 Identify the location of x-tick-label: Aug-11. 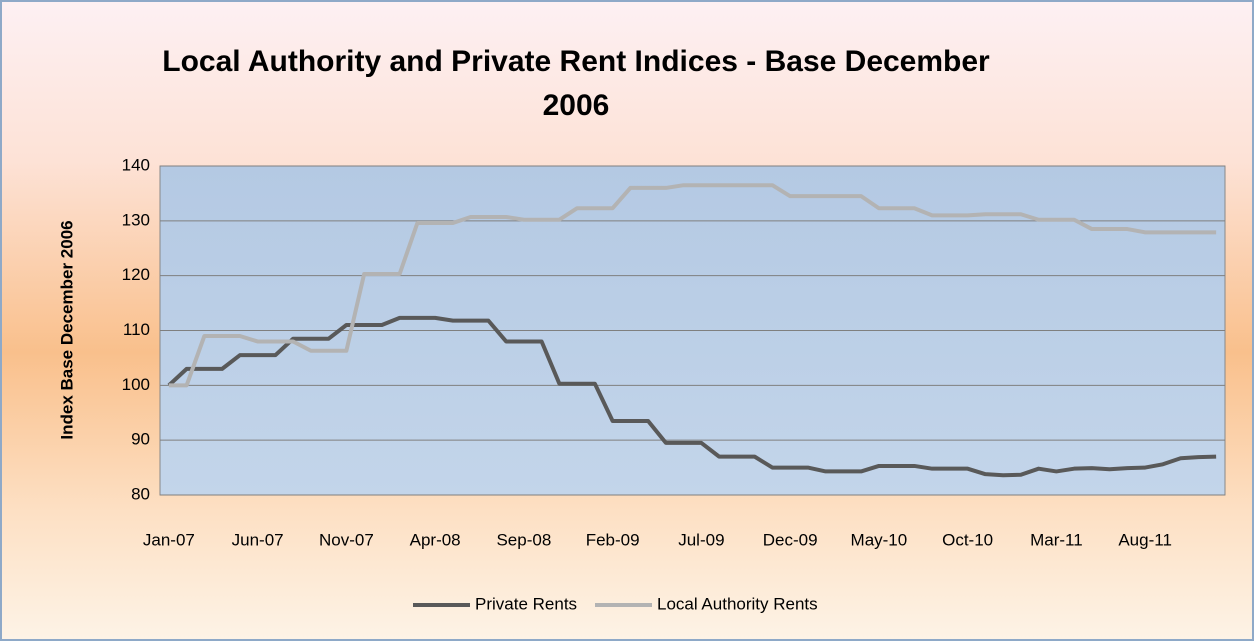
(1145, 539).